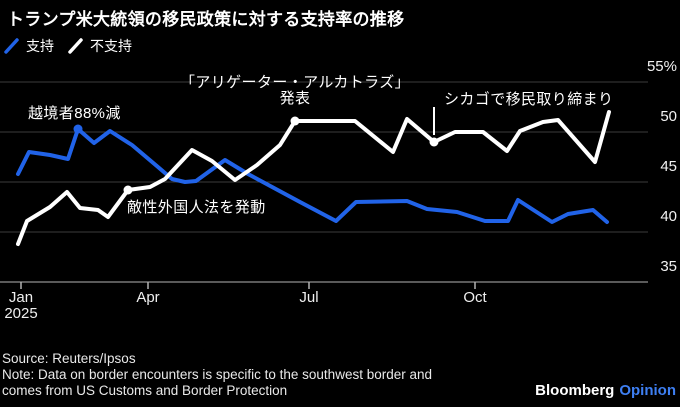 The image size is (680, 407). What do you see at coordinates (434, 121) in the screenshot?
I see `annotation-pointer-line` at bounding box center [434, 121].